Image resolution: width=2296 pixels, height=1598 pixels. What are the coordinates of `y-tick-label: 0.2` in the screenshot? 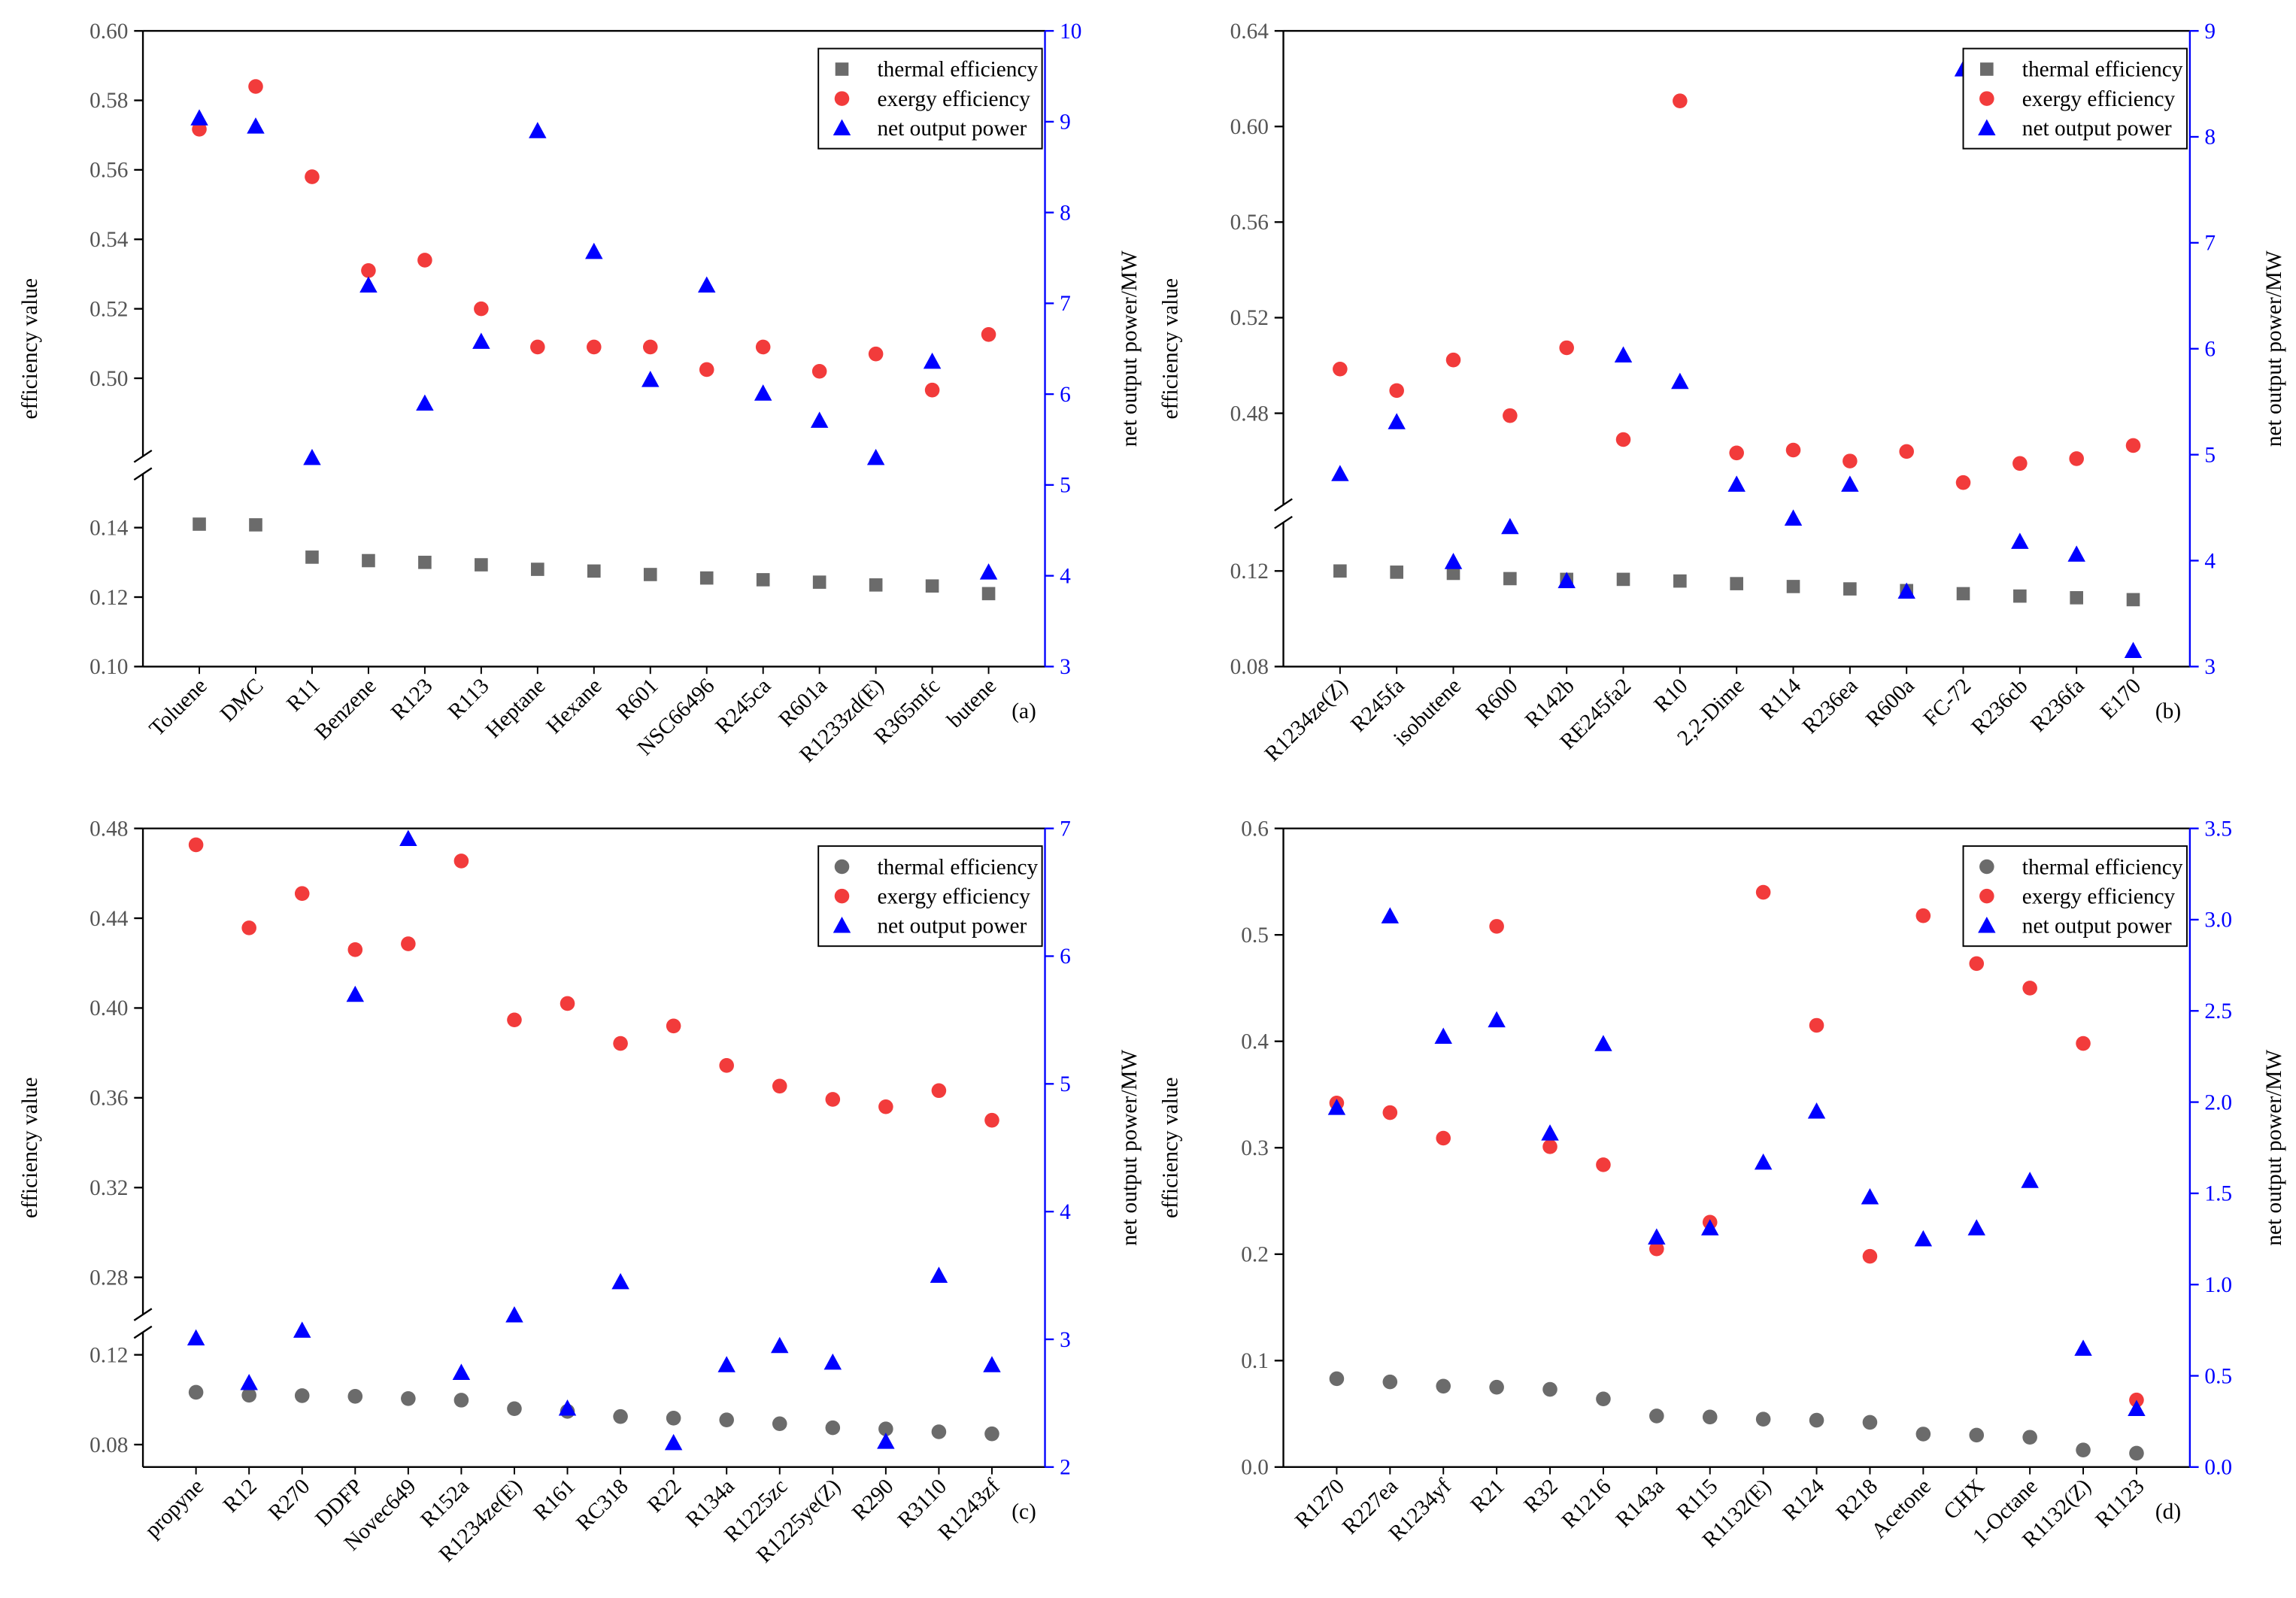 It's located at (1255, 1255).